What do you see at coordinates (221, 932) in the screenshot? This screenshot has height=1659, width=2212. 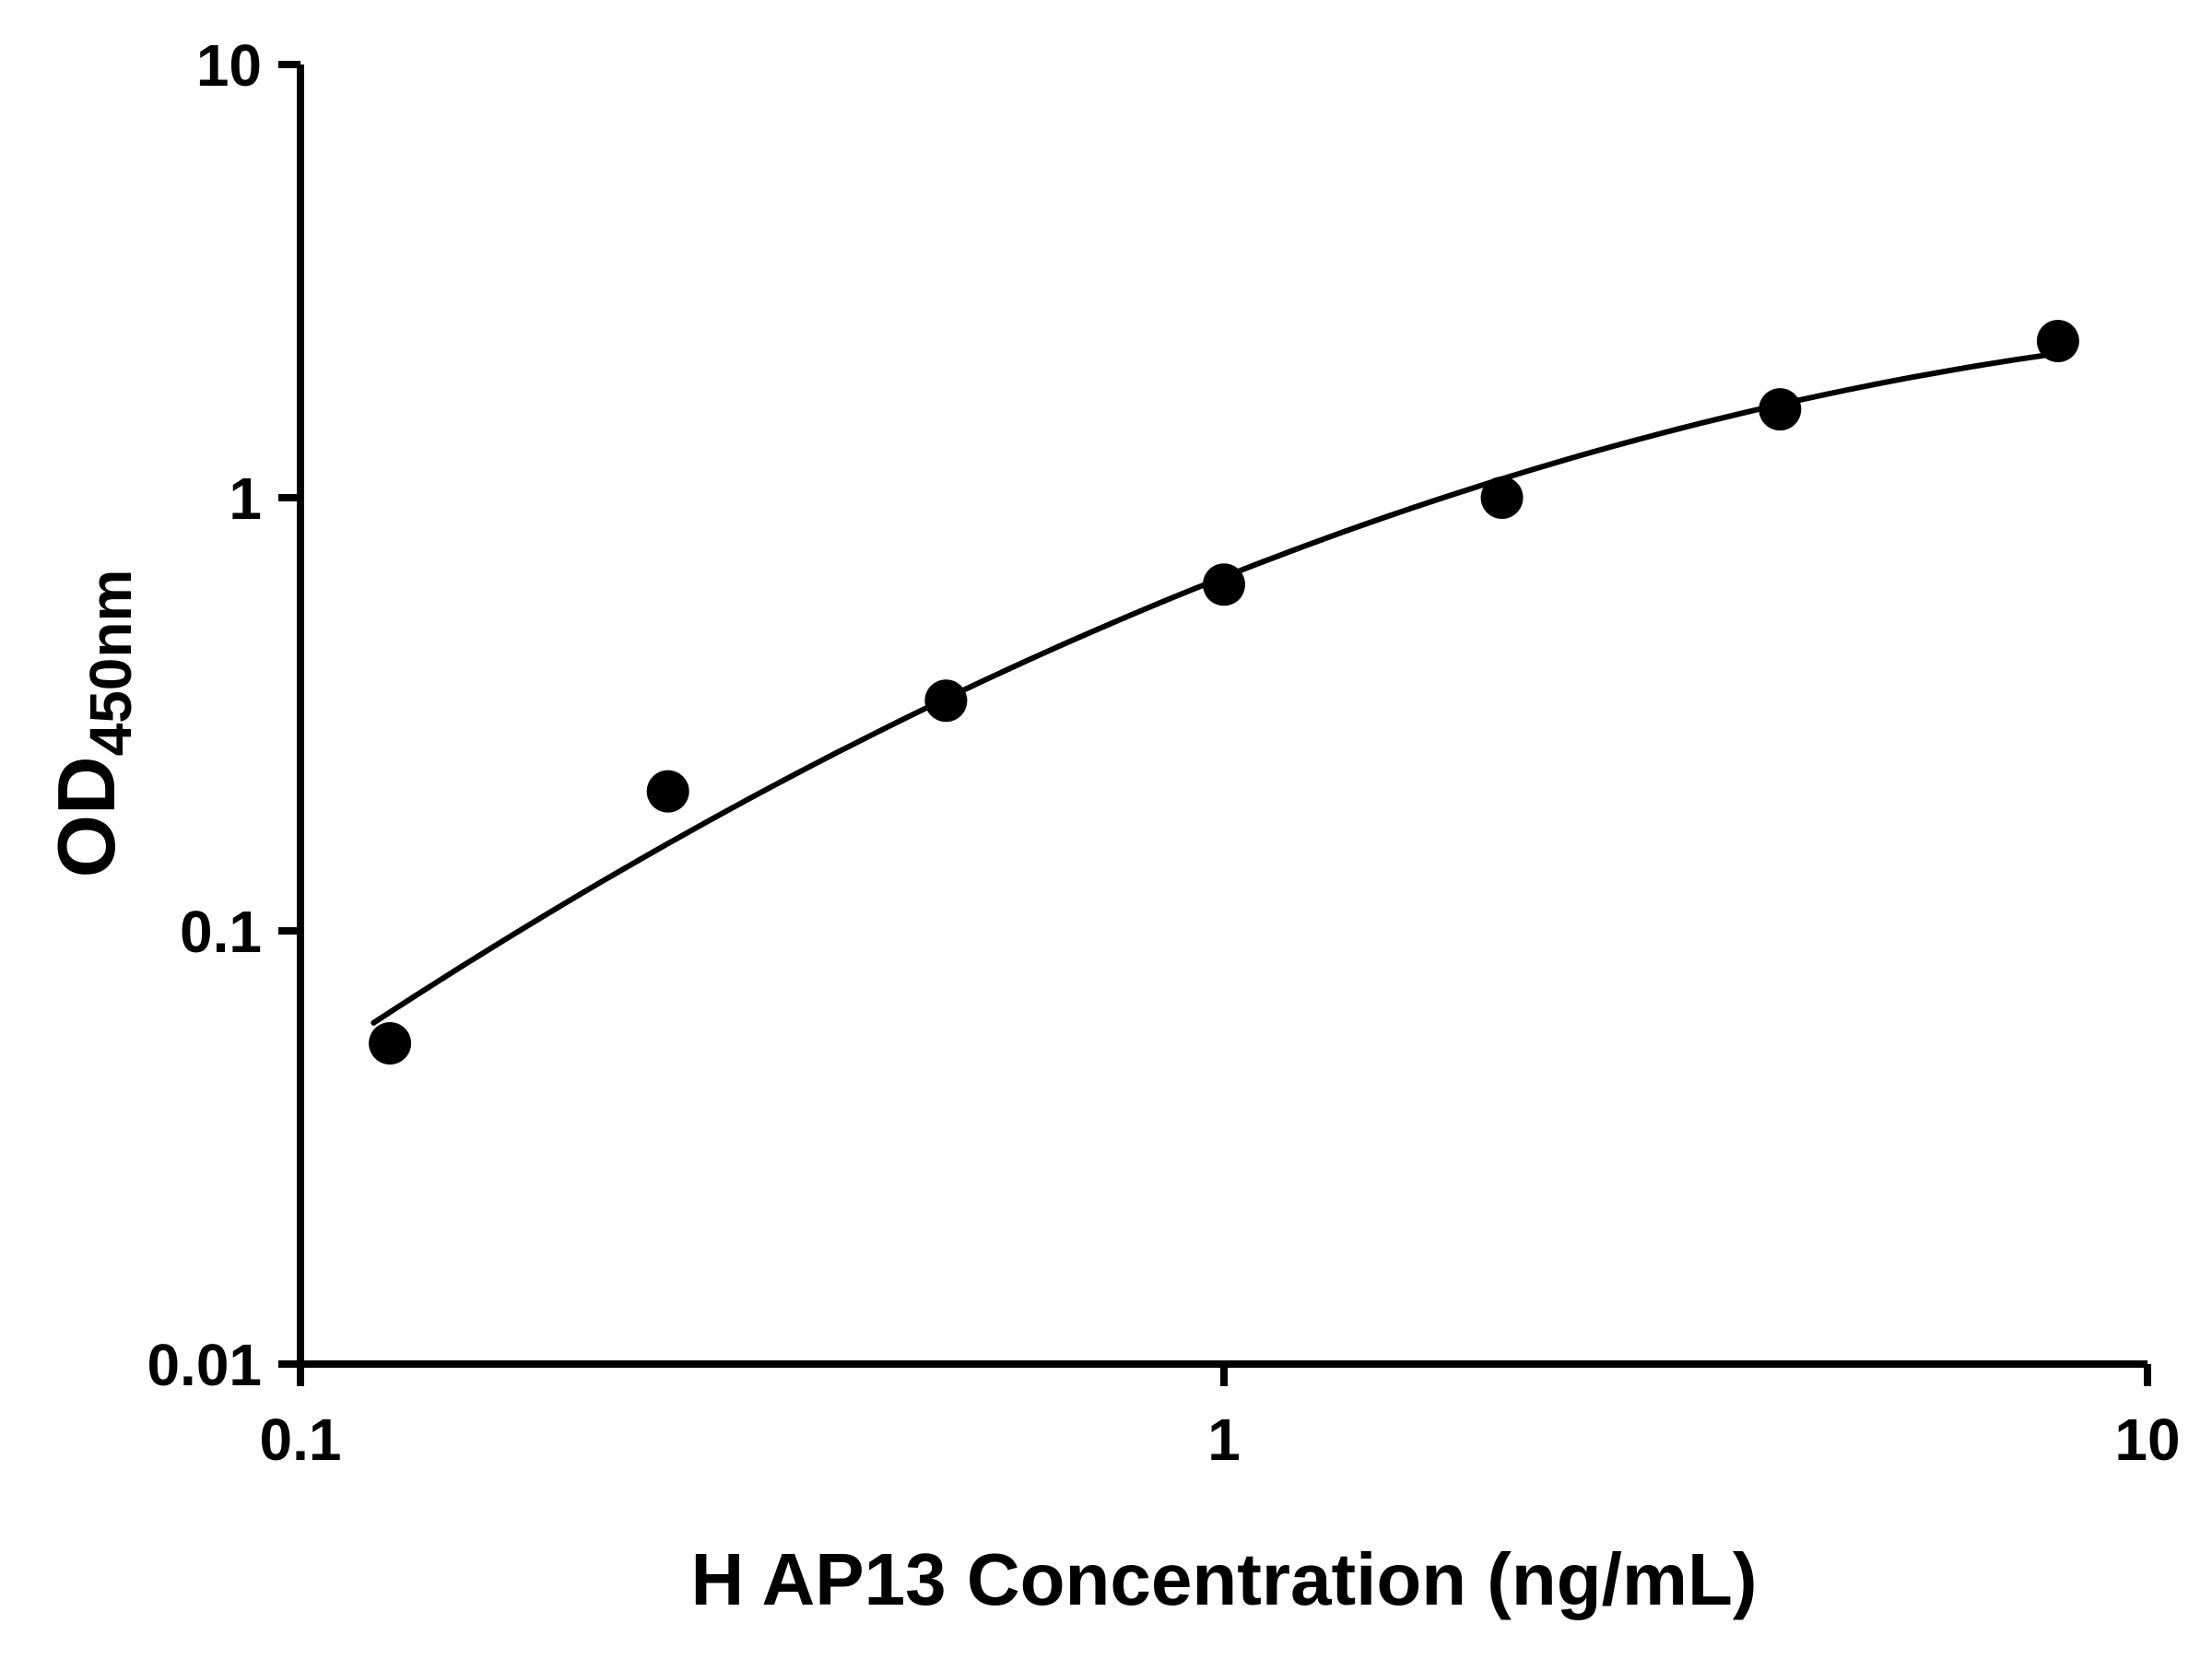 I see `y-tick-label: 0.1` at bounding box center [221, 932].